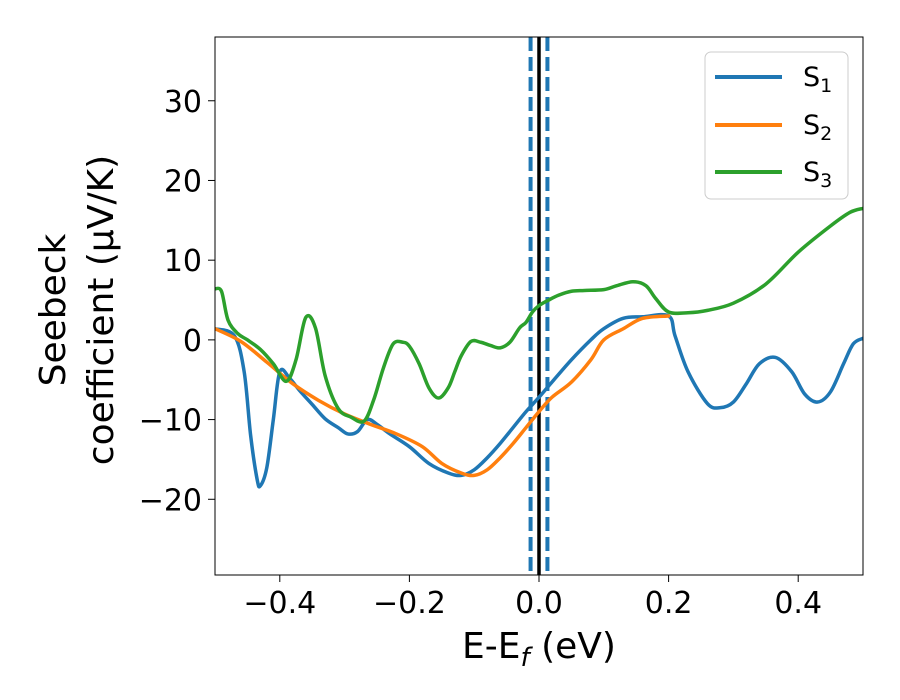 This screenshot has height=700, width=900. I want to click on x-axis-label: E-Ef (eV), so click(539, 649).